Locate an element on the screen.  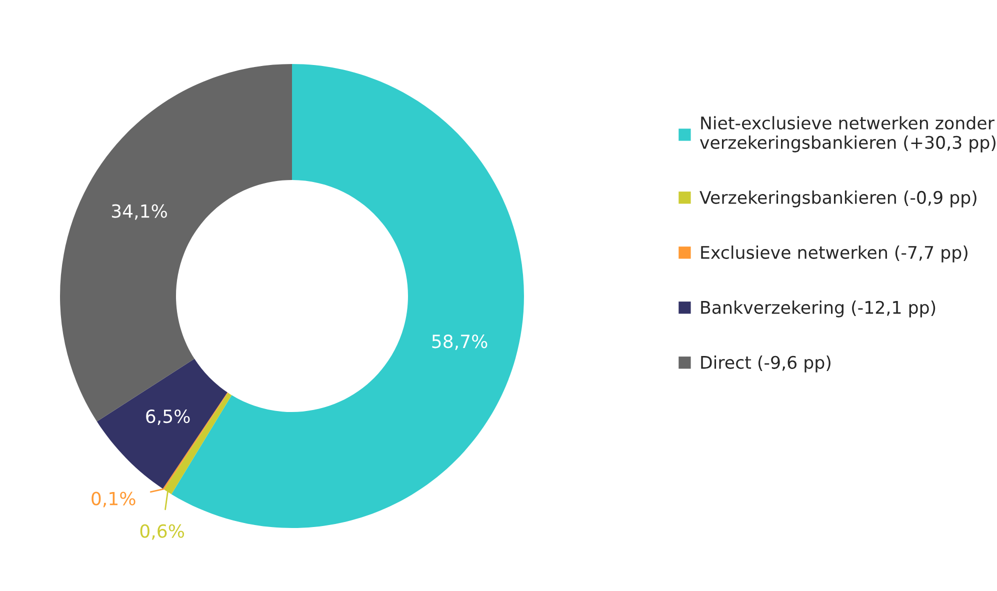
legend-label: Niet-exclusieve netwerken zonder verzekeringsbankieren (+30,3 pp) is located at coordinates (848, 134).